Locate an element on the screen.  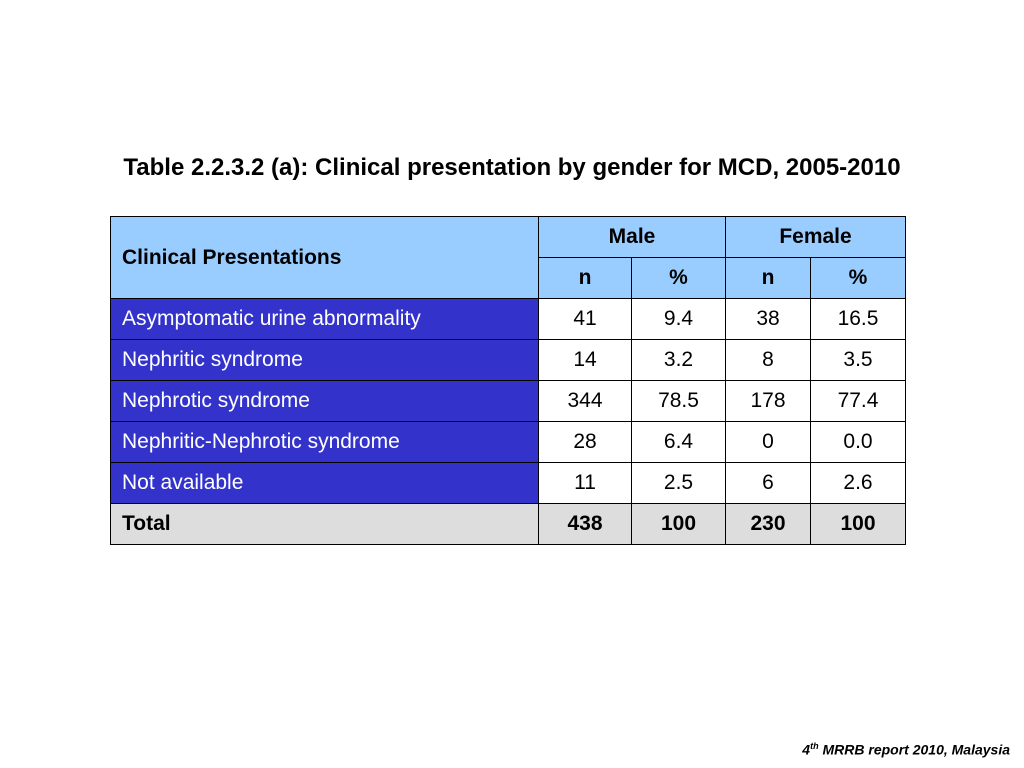
row-label: Nephritic-Nephrotic syndrome is located at coordinates (324, 442).